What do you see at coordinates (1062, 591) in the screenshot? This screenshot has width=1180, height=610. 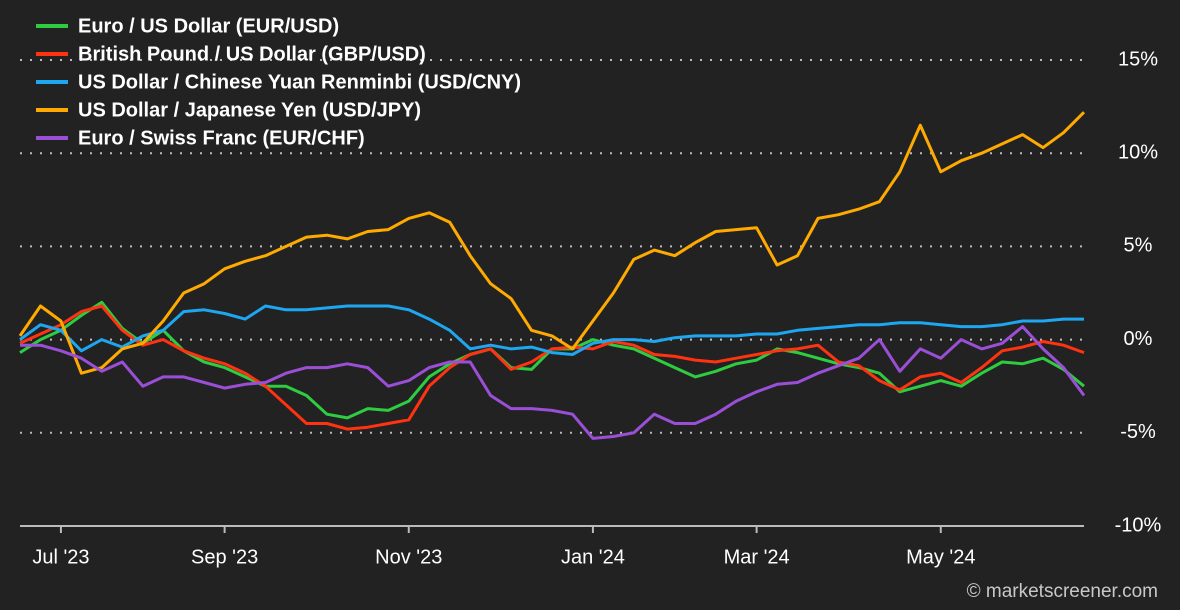 I see `credit: © marketscreener.com` at bounding box center [1062, 591].